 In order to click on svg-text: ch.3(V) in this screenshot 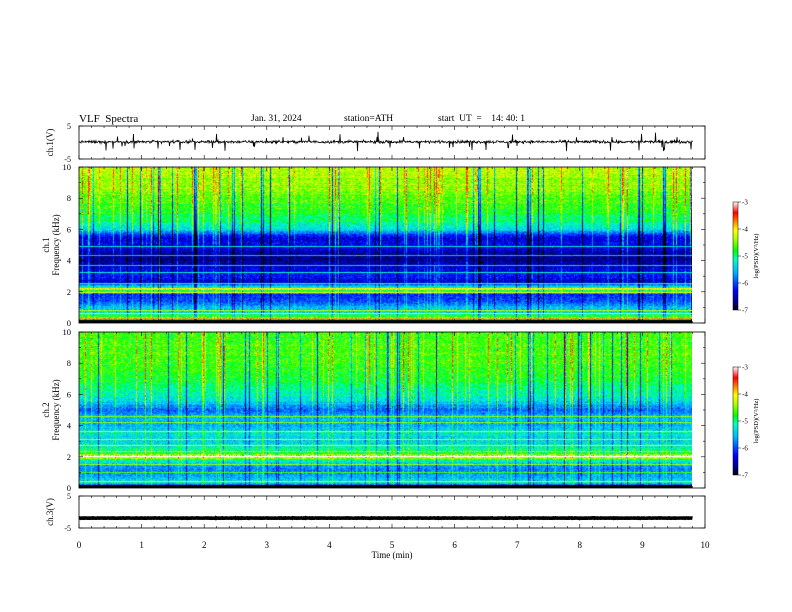, I will do `click(50, 512)`.